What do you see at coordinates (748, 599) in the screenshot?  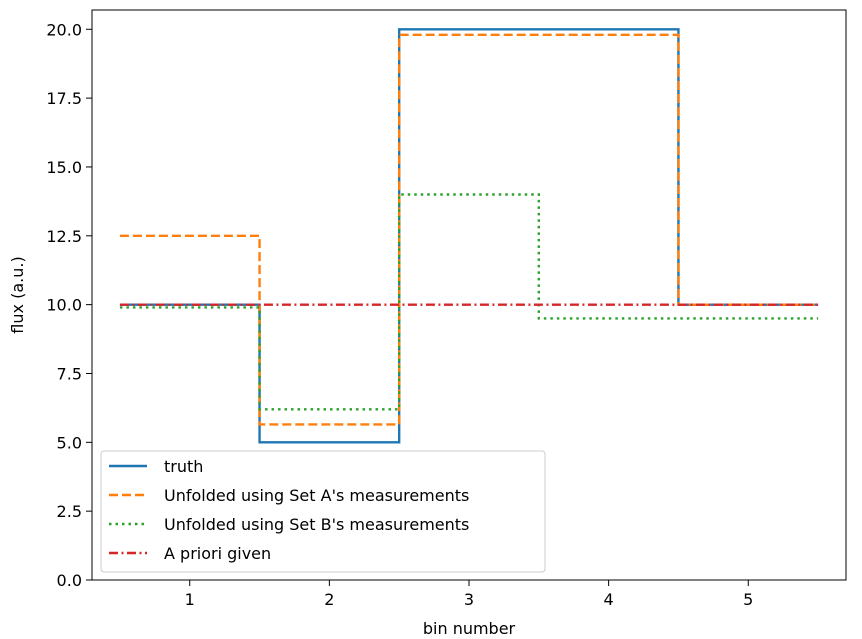 I see `x-tick-label: 5` at bounding box center [748, 599].